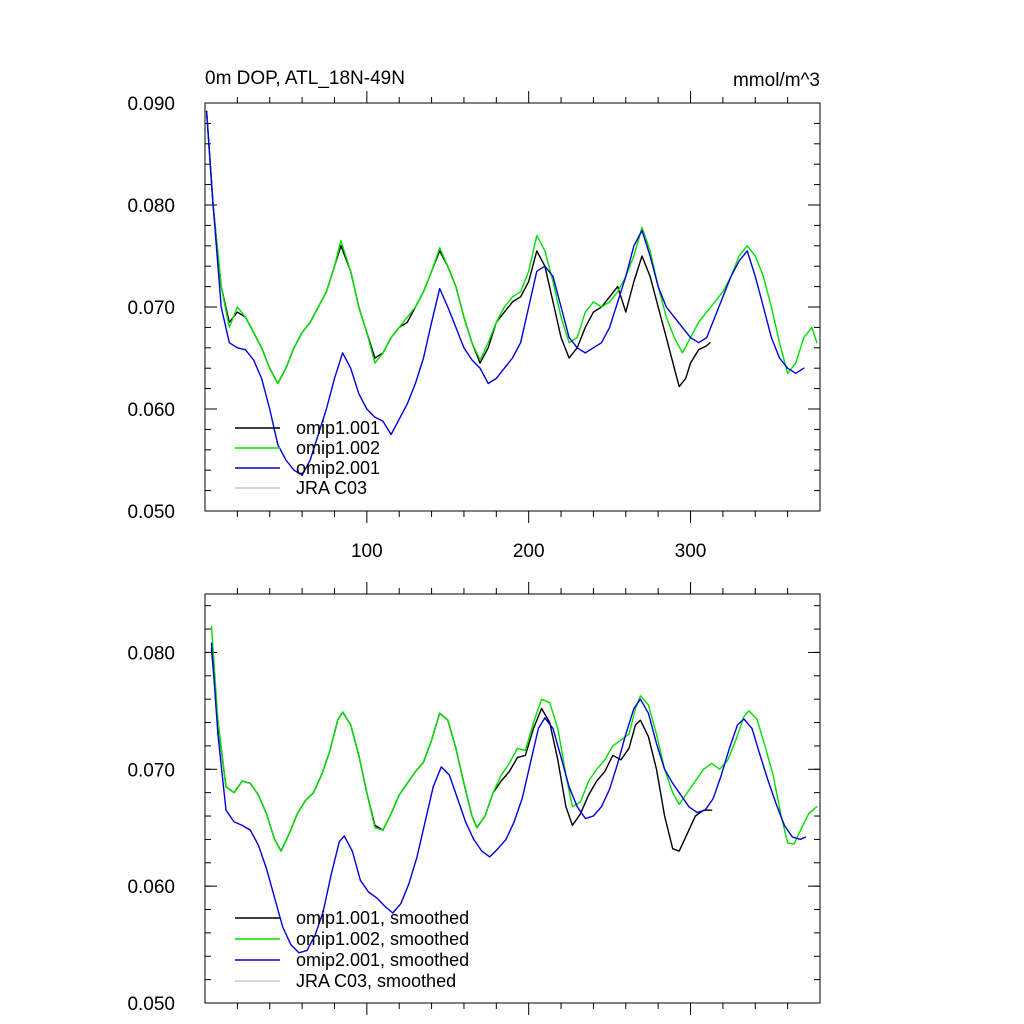 This screenshot has width=1024, height=1024. What do you see at coordinates (382, 960) in the screenshot?
I see `legend-label: omip2.001, smoothed` at bounding box center [382, 960].